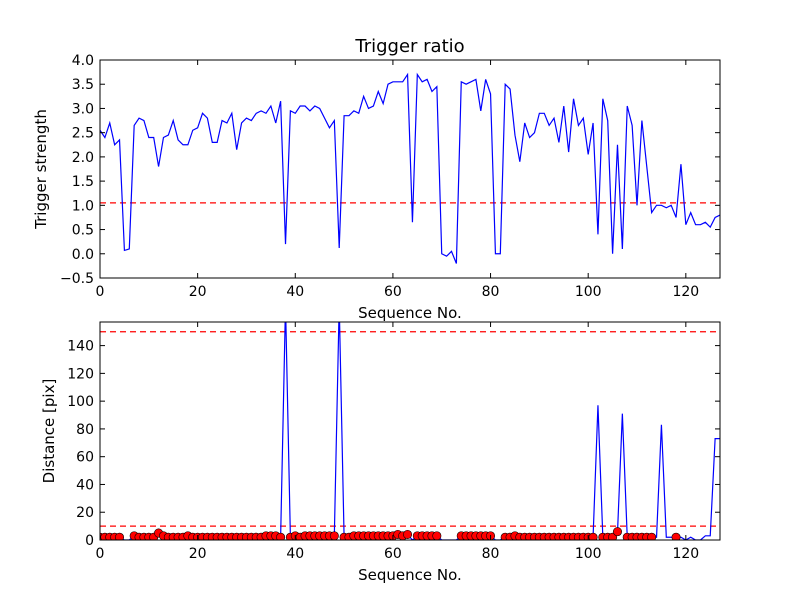 The width and height of the screenshot is (800, 600). What do you see at coordinates (491, 554) in the screenshot?
I see `bottom-x-tick-label: 80` at bounding box center [491, 554].